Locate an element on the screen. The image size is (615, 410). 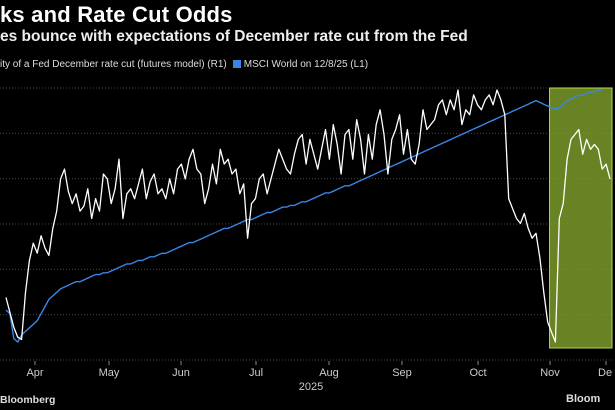
x-tick-label: Apr is located at coordinates (34, 373).